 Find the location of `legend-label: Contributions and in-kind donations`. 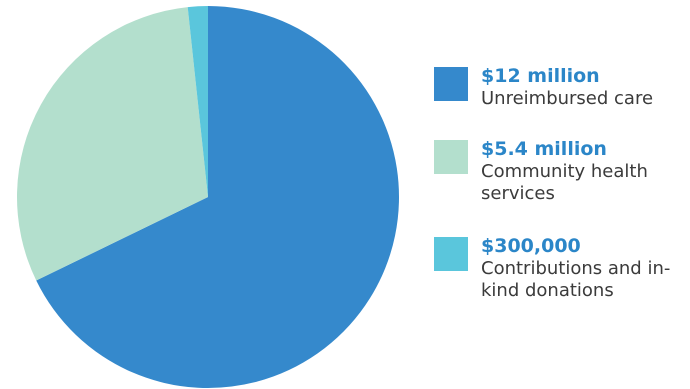

legend-label: Contributions and in-kind donations is located at coordinates (576, 279).